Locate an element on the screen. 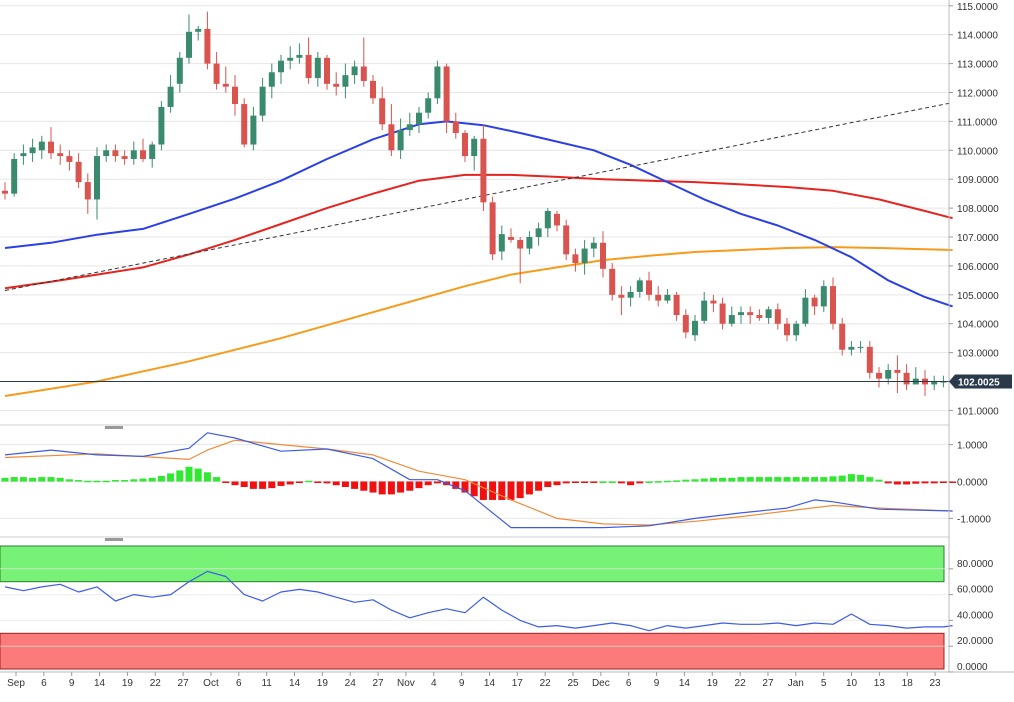 The width and height of the screenshot is (1014, 702). macd-signal-line is located at coordinates (478, 482).